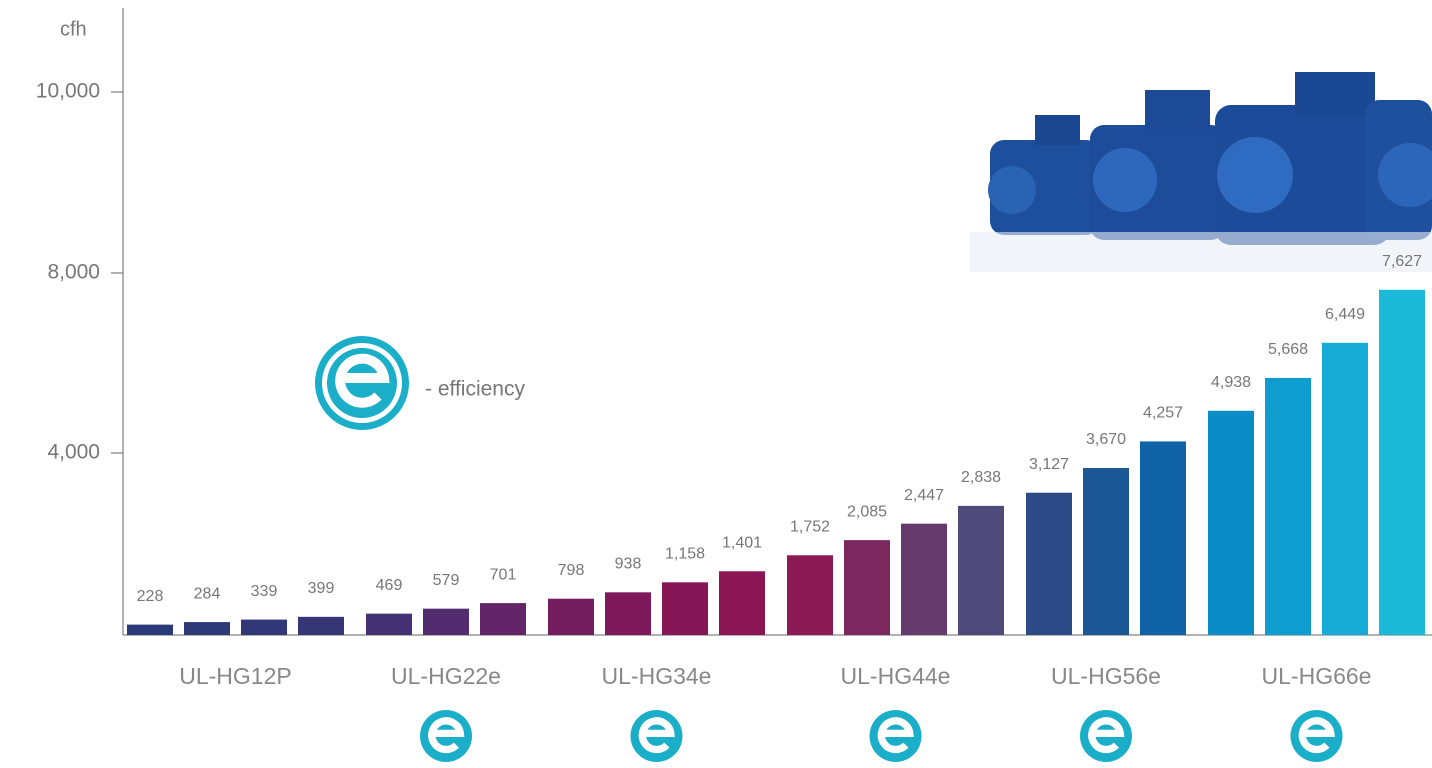 The width and height of the screenshot is (1432, 768). I want to click on value-label: 579, so click(446, 580).